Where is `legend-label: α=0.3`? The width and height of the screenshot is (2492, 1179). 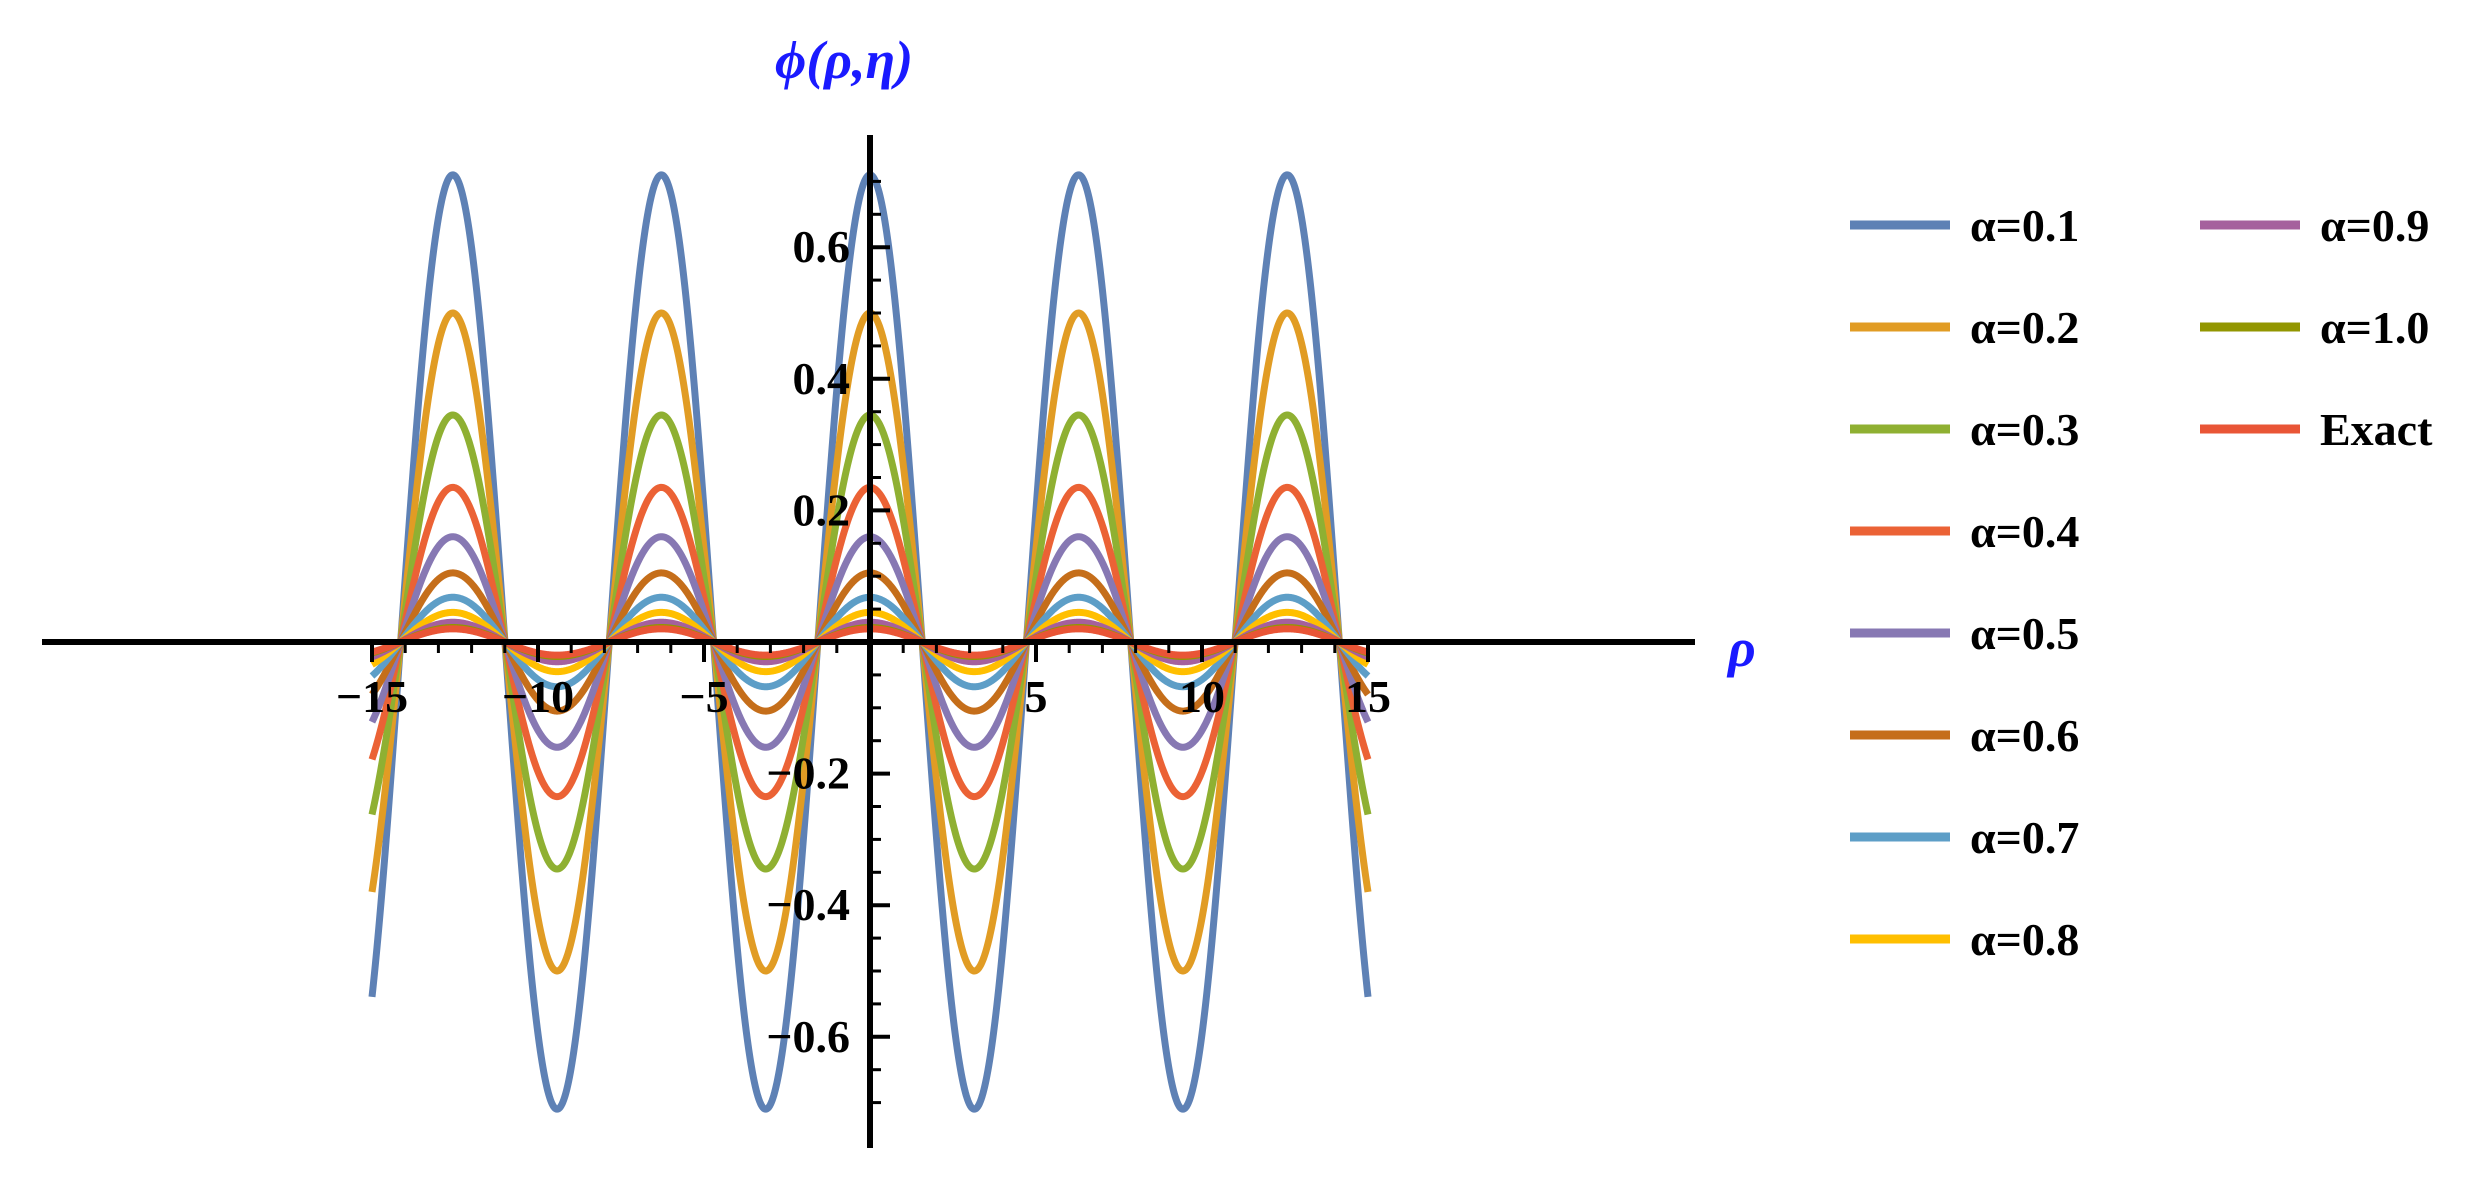
legend-label: α=0.3 is located at coordinates (2024, 429).